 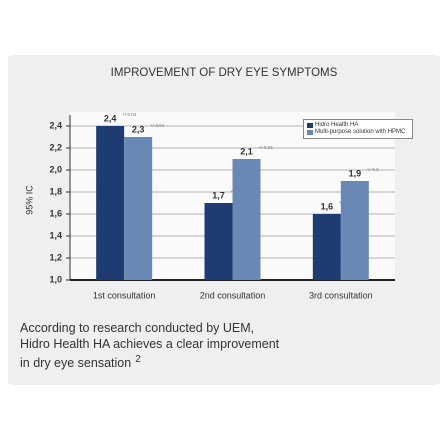 What do you see at coordinates (138, 129) in the screenshot?
I see `value-label: 2,3` at bounding box center [138, 129].